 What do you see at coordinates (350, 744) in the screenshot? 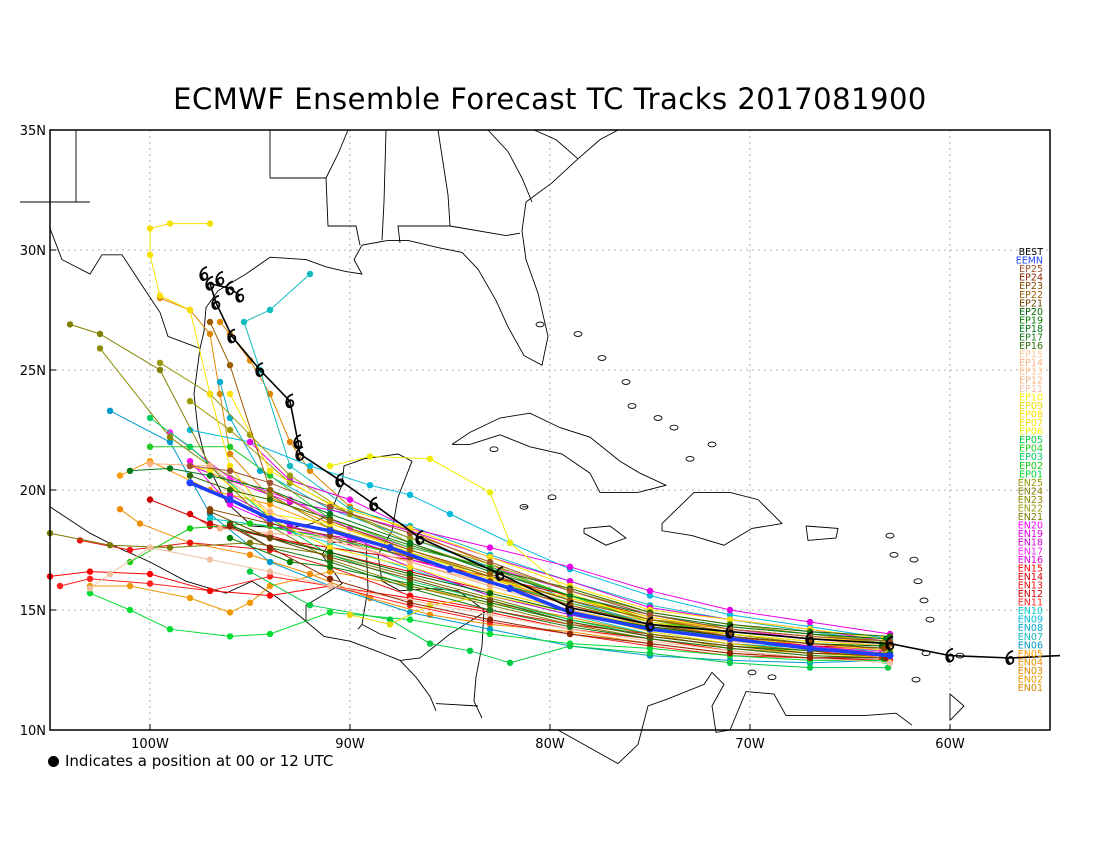
I see `lon-tick-label: 90W` at bounding box center [350, 744].